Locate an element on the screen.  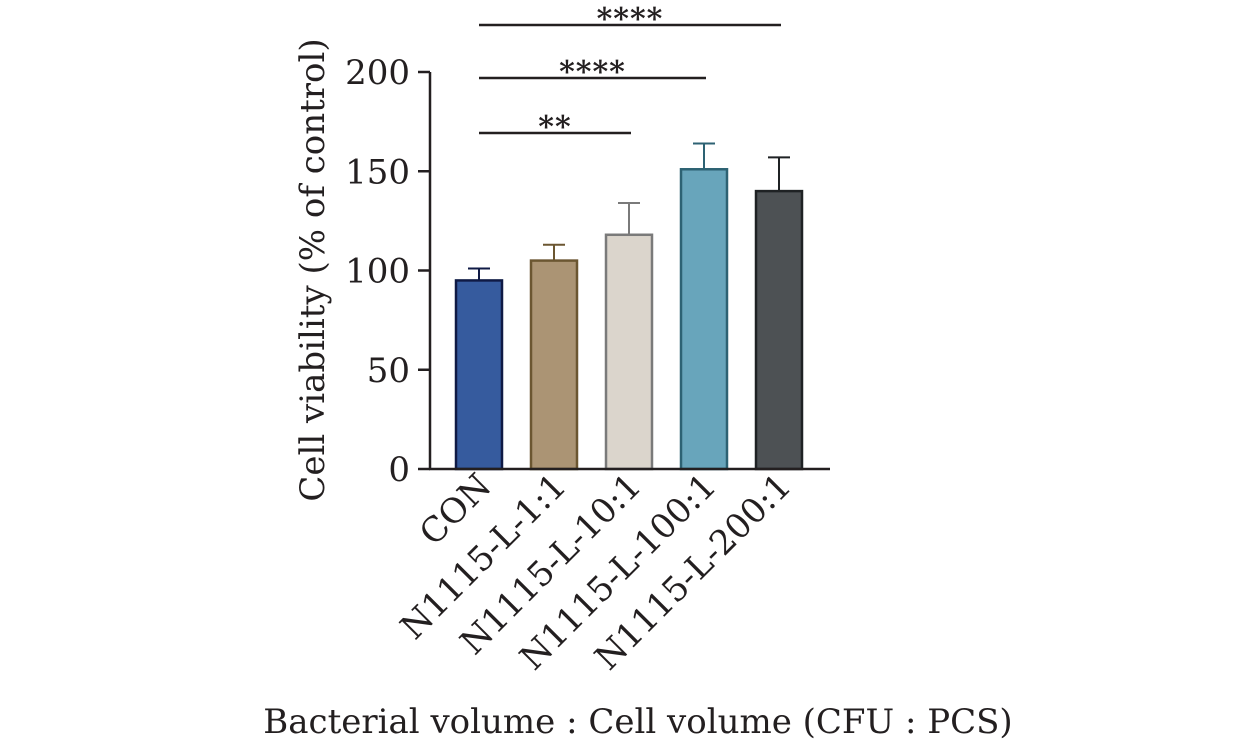
y-tick-label: 50 is located at coordinates (388, 371).